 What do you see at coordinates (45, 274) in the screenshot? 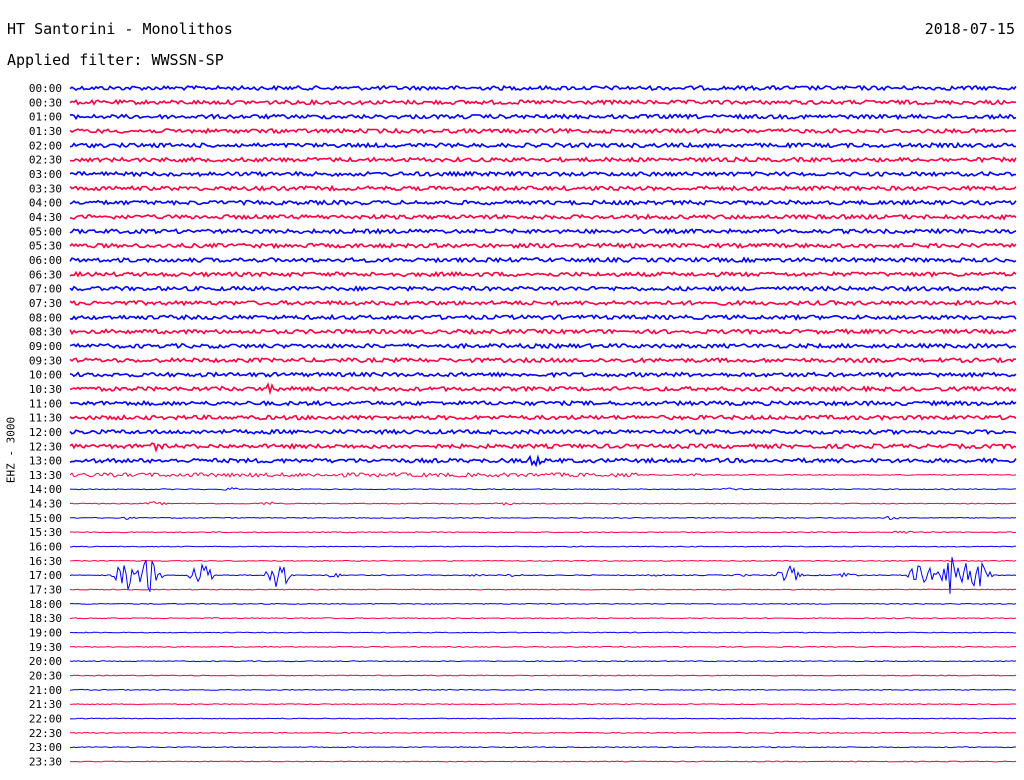
I see `row-time-label: 06:30` at bounding box center [45, 274].